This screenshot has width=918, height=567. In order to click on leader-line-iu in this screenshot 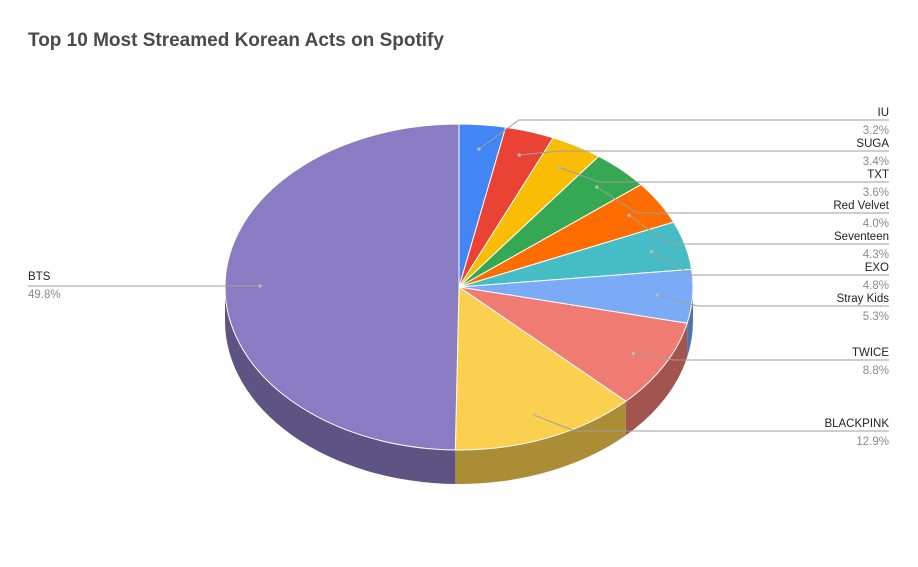, I will do `click(683, 134)`.